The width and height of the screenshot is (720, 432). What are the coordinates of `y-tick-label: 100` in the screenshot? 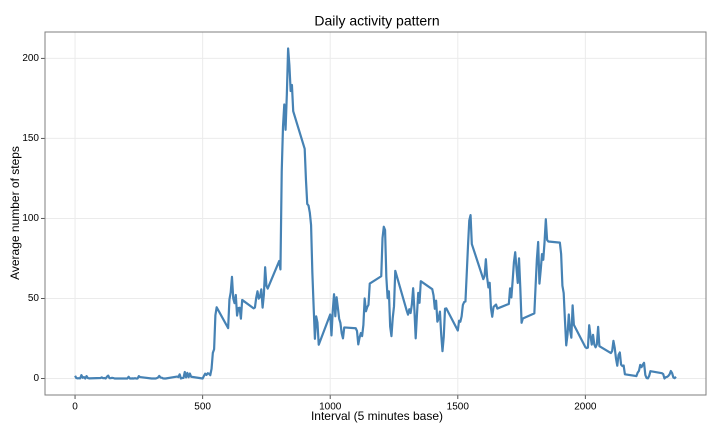 It's located at (30, 218).